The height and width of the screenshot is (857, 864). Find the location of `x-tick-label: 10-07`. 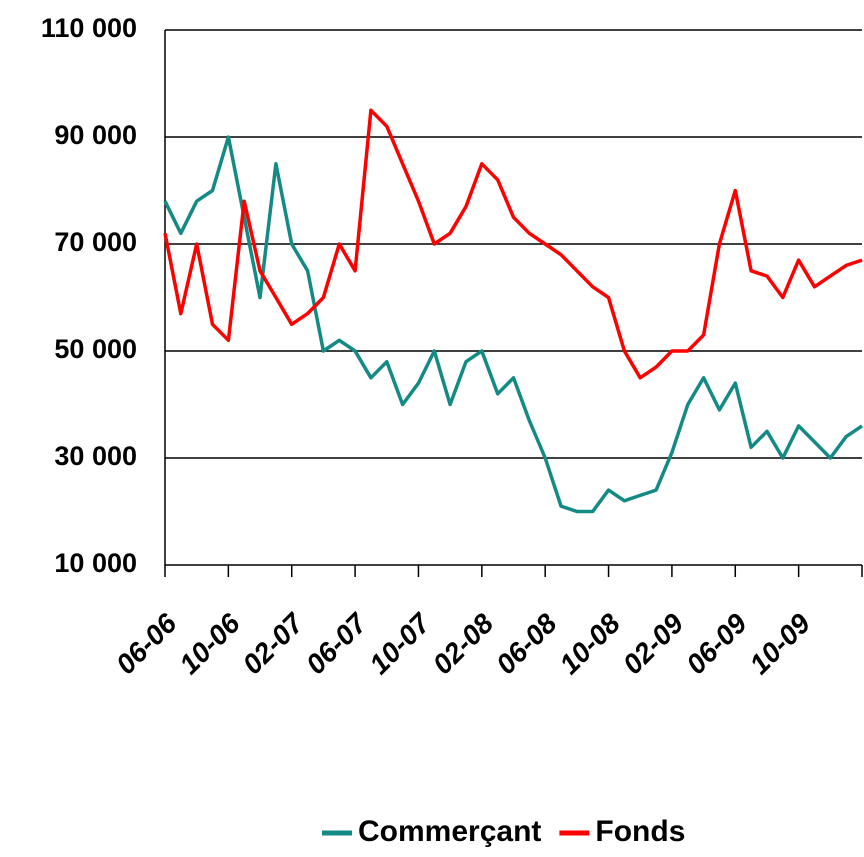

x-tick-label: 10-07 is located at coordinates (400, 644).